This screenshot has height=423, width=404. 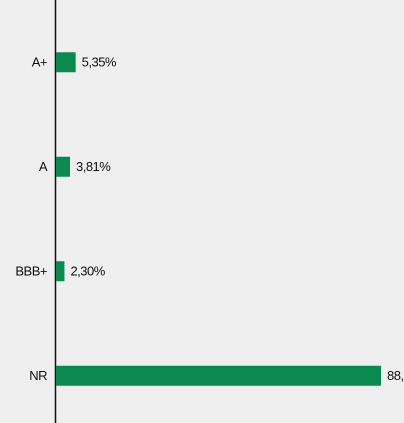 I want to click on y-tick-label: A, so click(x=43, y=166).